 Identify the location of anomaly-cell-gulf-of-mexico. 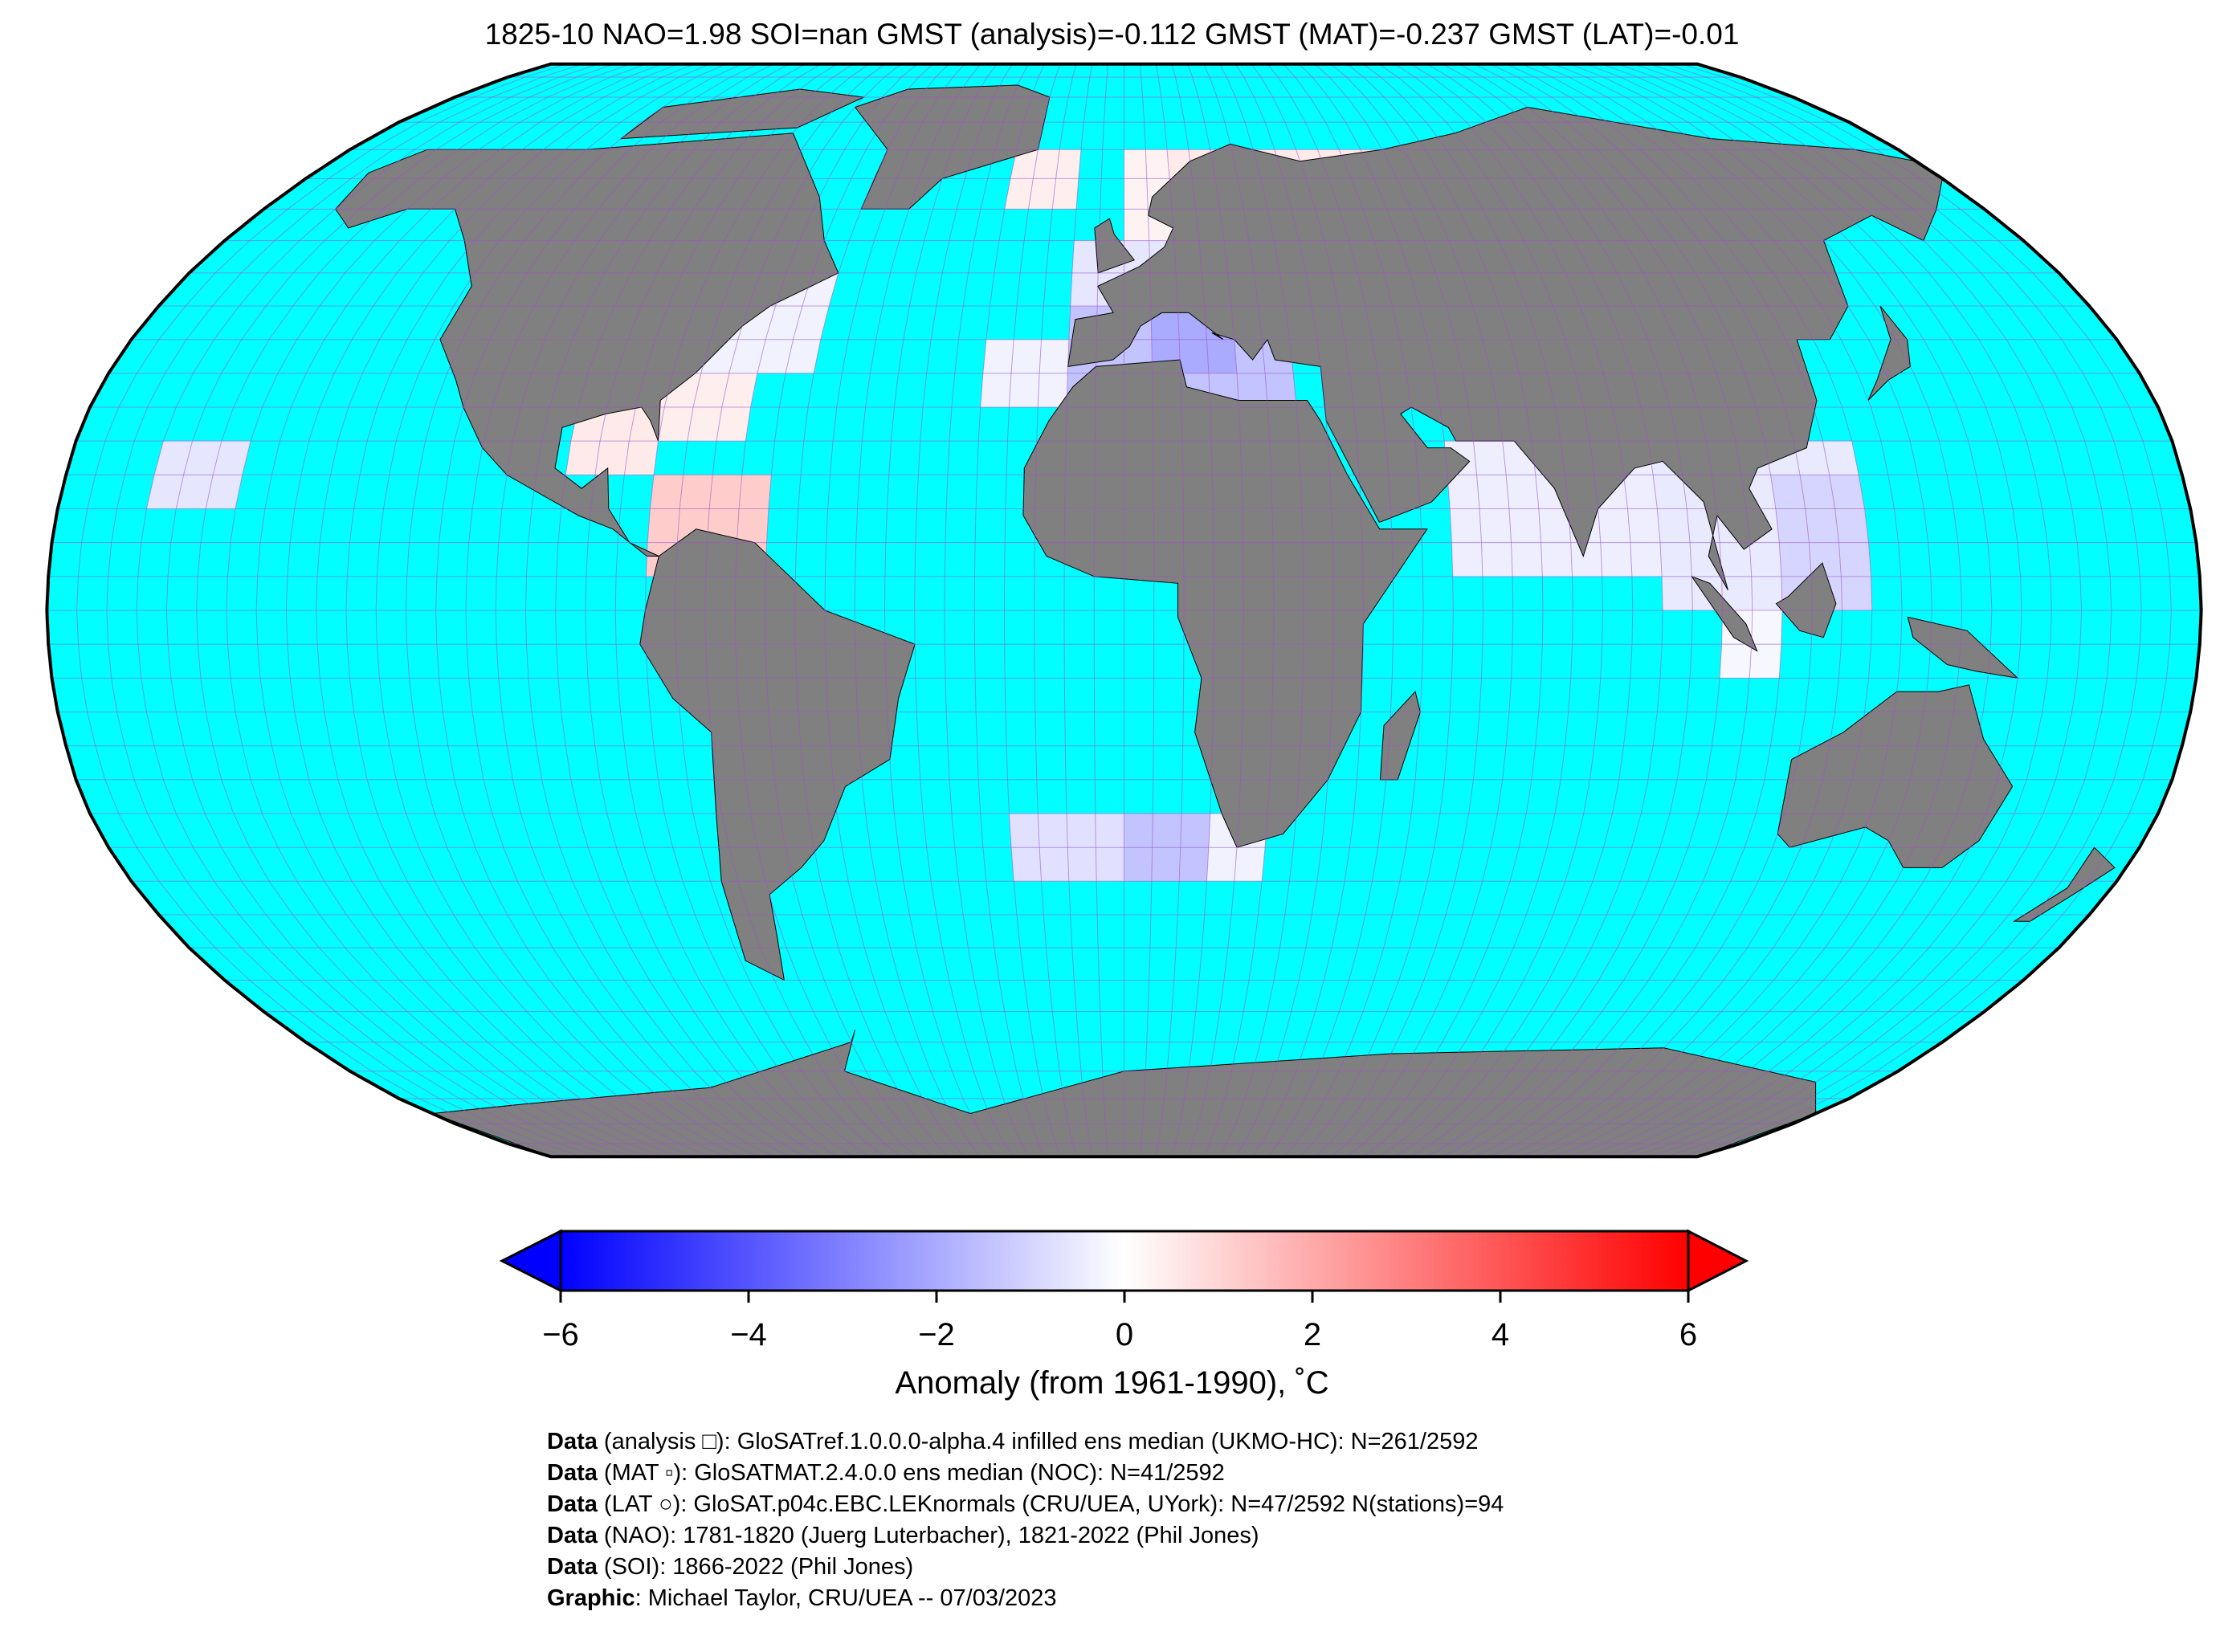
(642, 458).